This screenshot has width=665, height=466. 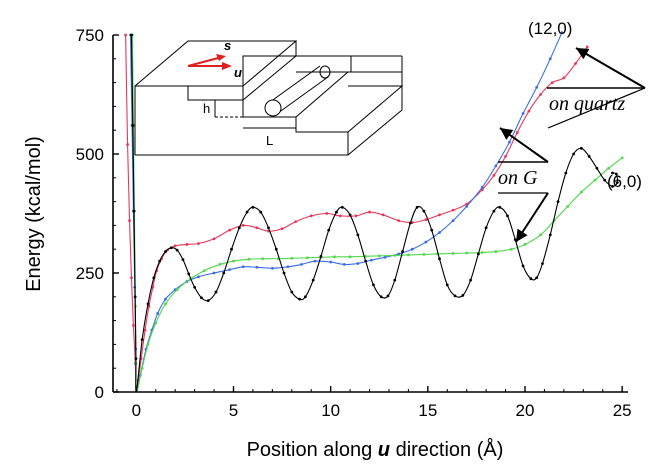 What do you see at coordinates (233, 410) in the screenshot?
I see `x-tick-label: 5` at bounding box center [233, 410].